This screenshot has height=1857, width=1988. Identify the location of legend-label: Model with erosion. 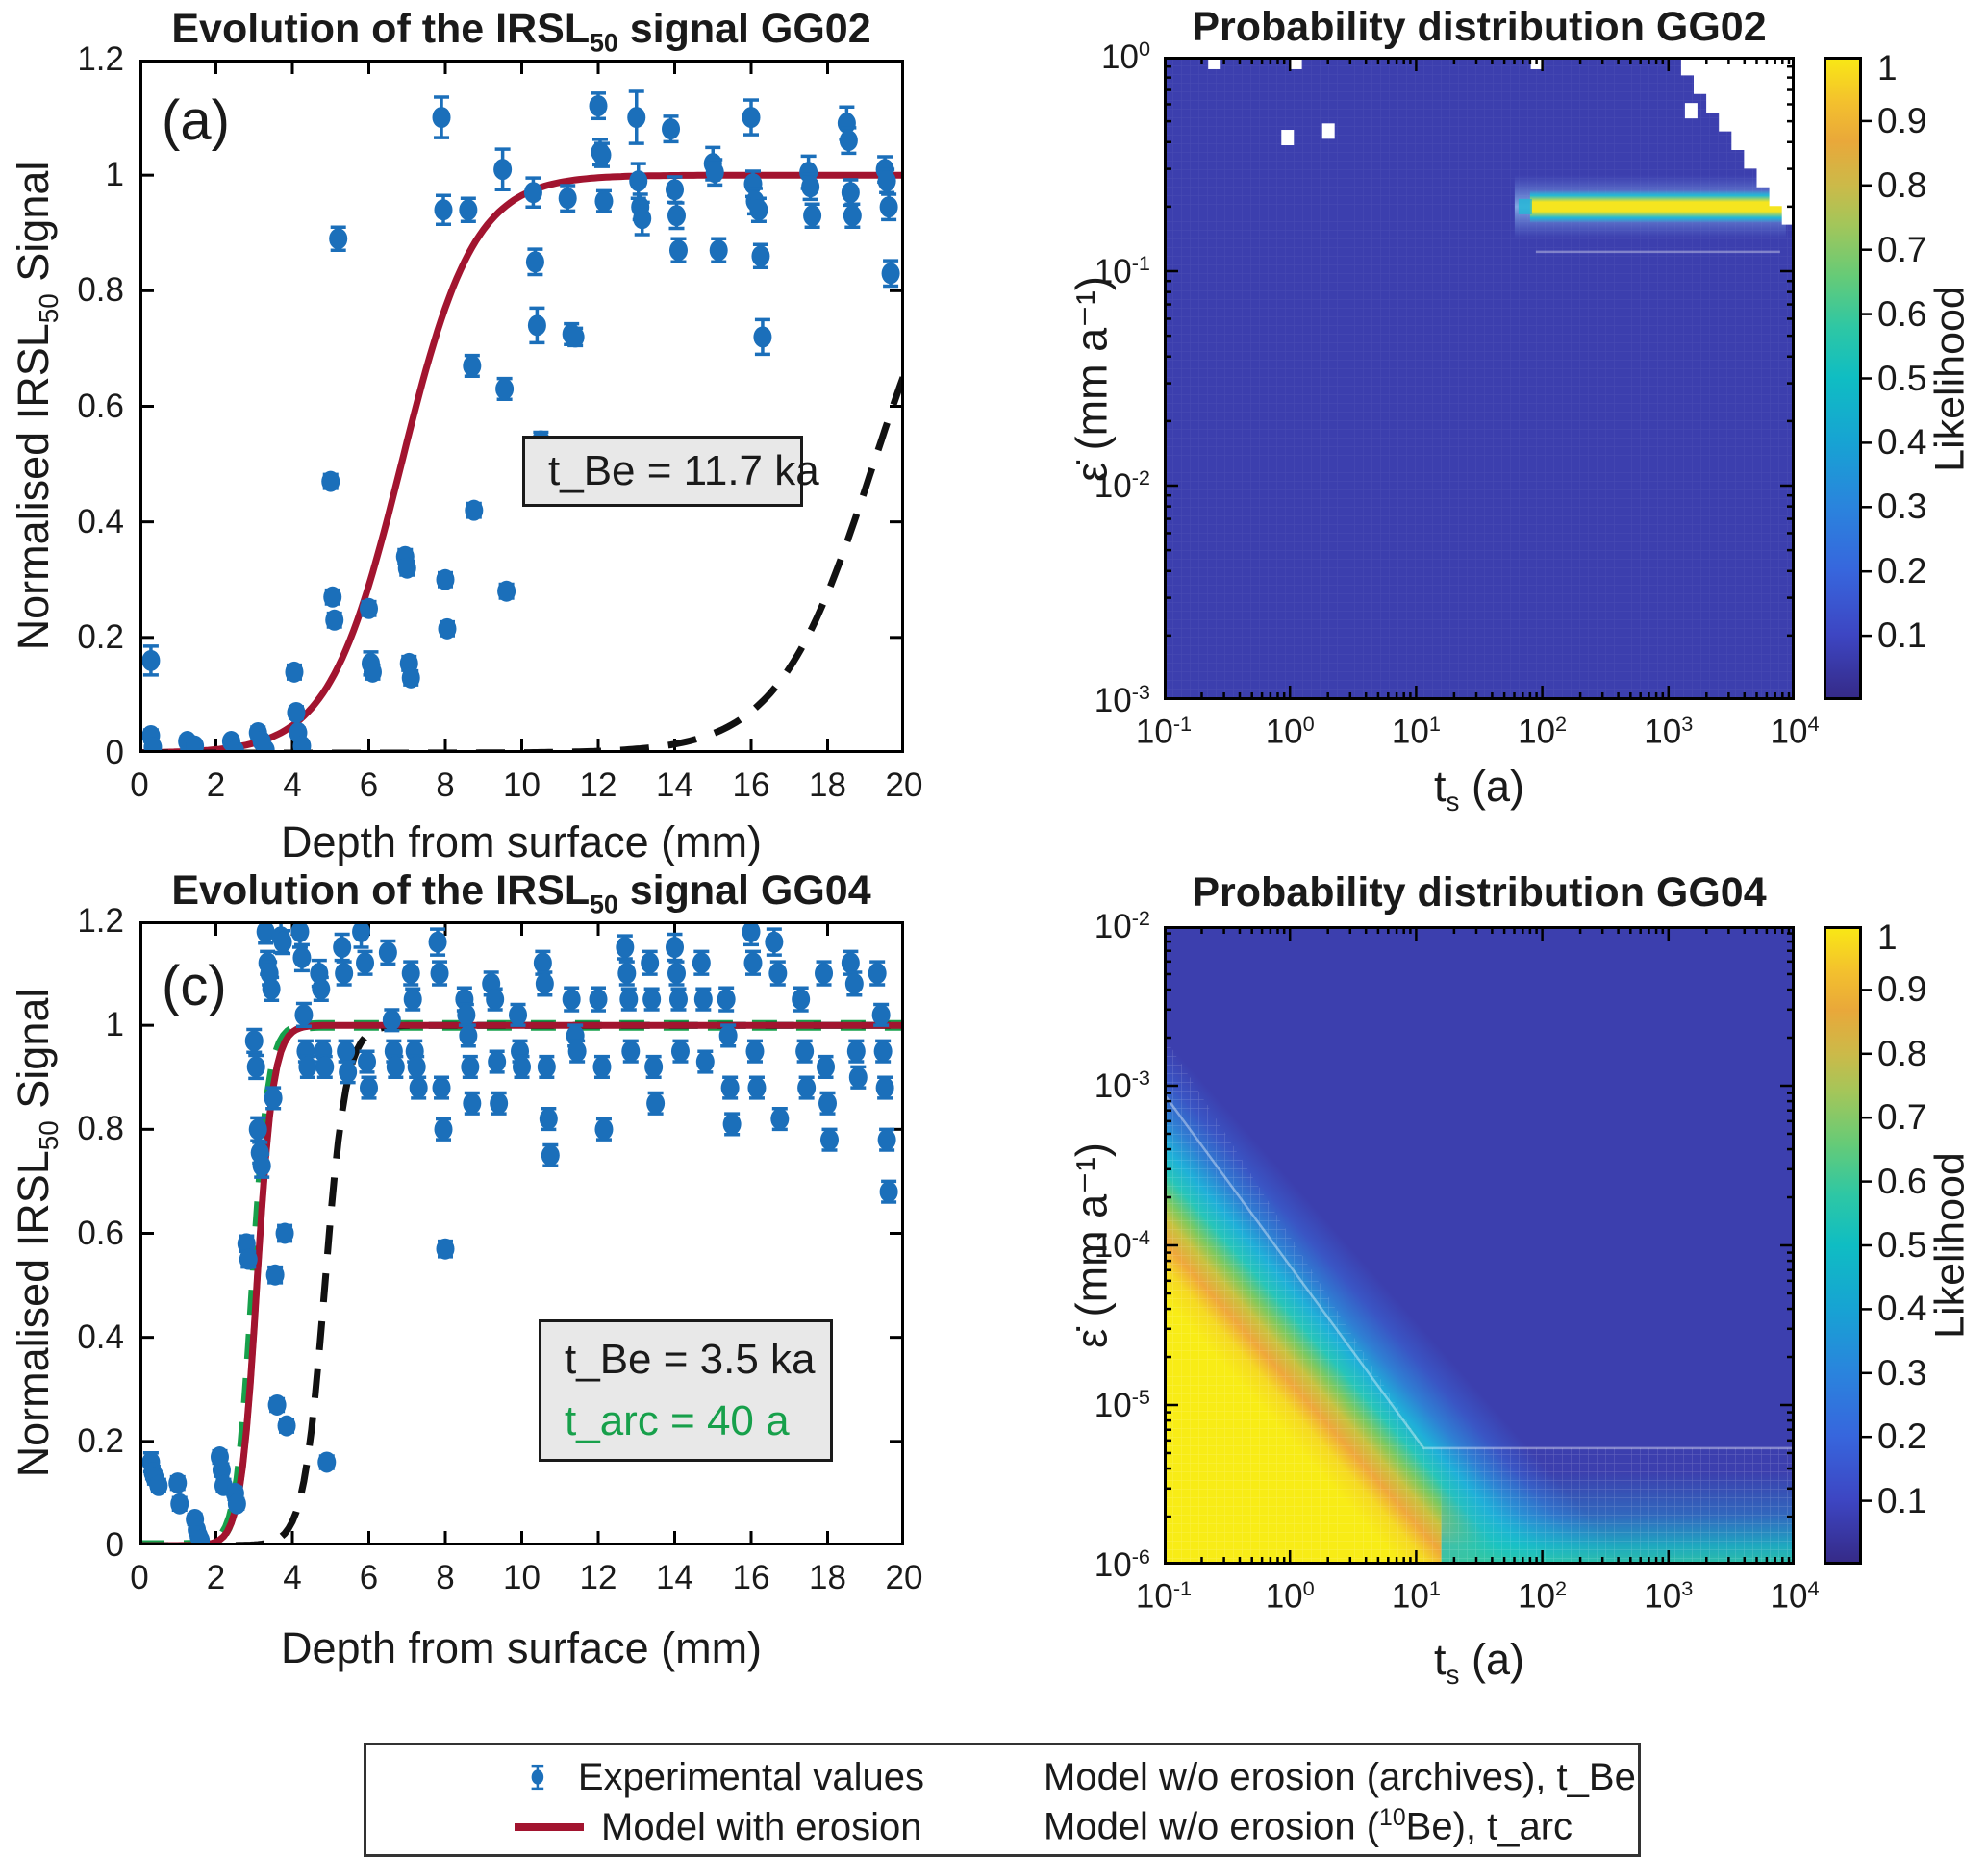
(761, 1826).